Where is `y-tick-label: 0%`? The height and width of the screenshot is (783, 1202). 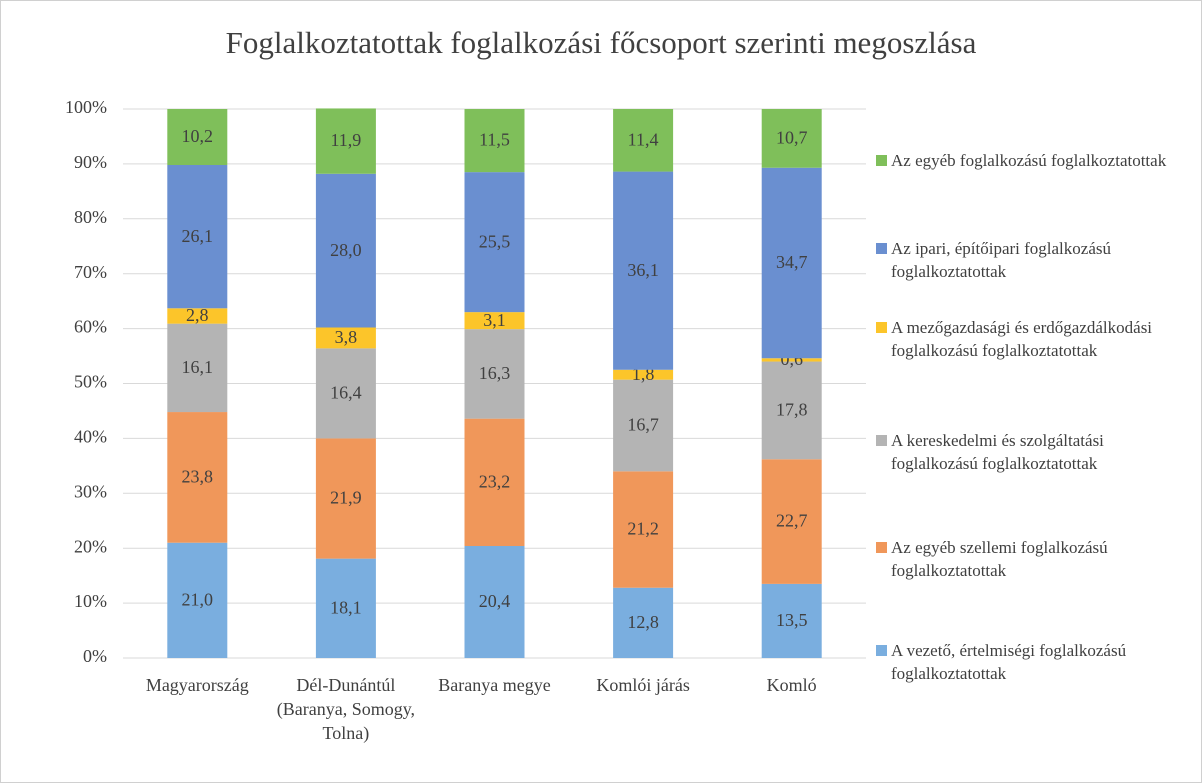
y-tick-label: 0% is located at coordinates (95, 656).